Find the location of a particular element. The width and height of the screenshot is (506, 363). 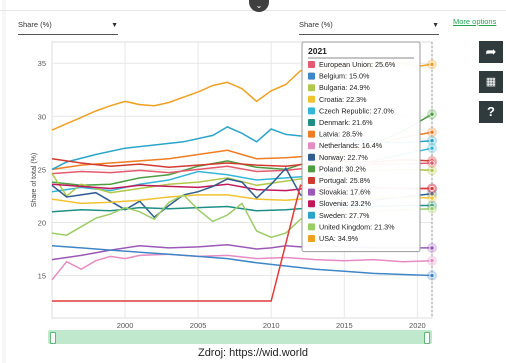

table-icon: ▦ is located at coordinates (491, 82).